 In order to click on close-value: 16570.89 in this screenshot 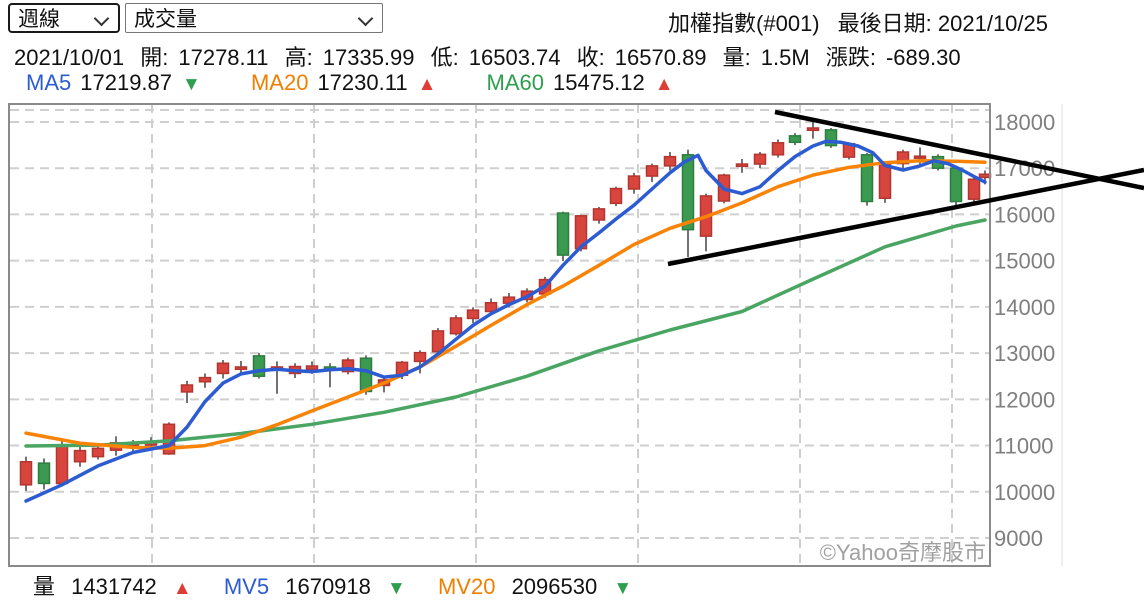, I will do `click(660, 57)`.